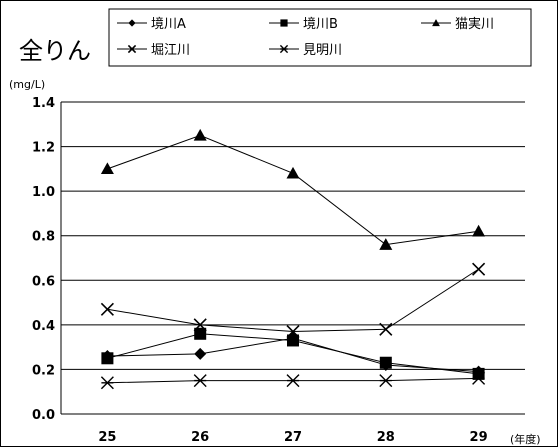 This screenshot has width=558, height=447. Describe the element at coordinates (43, 192) in the screenshot. I see `y-tick-label: 1.0` at that location.